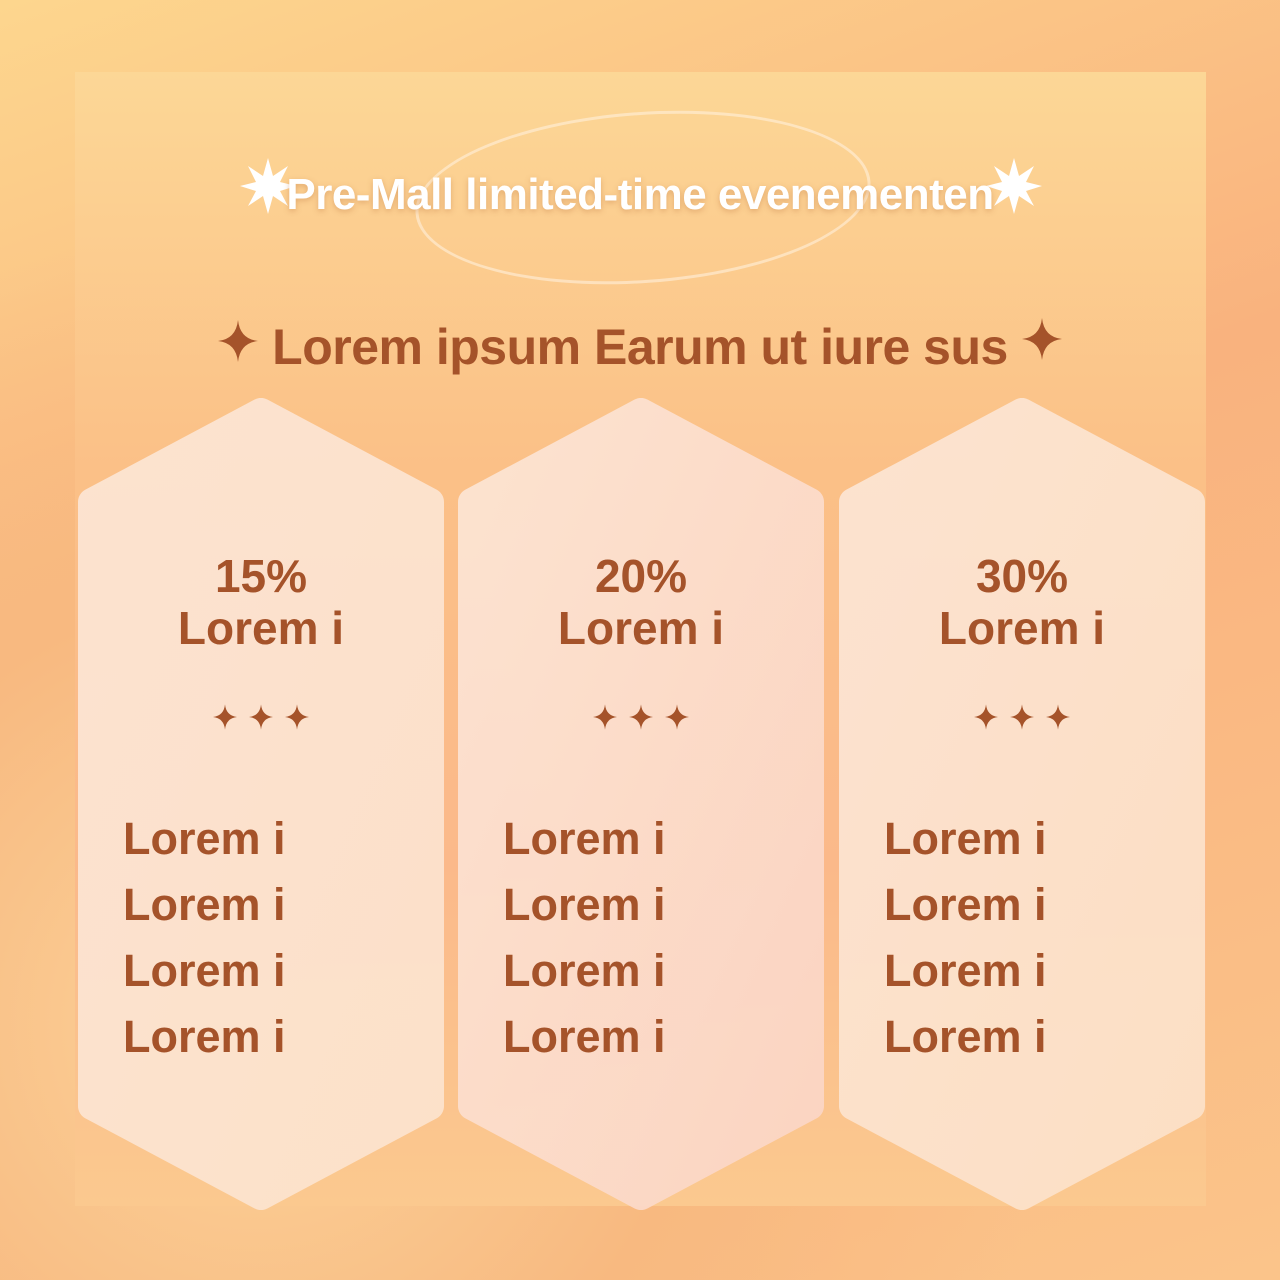 Image resolution: width=1280 pixels, height=1280 pixels. What do you see at coordinates (641, 576) in the screenshot?
I see `discount-percent: 20%` at bounding box center [641, 576].